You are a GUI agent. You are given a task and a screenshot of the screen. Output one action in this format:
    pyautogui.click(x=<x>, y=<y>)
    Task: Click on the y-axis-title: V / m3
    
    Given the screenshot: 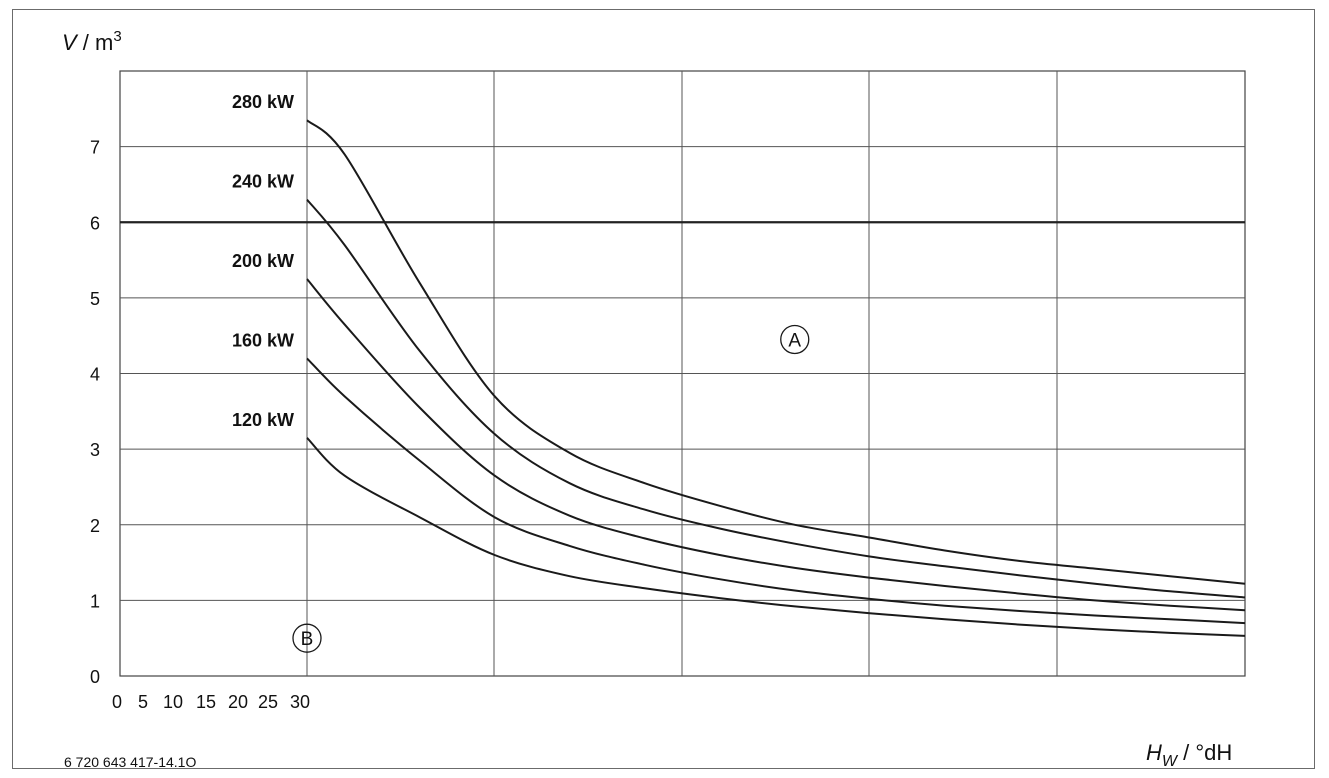 What is the action you would take?
    pyautogui.click(x=92, y=41)
    